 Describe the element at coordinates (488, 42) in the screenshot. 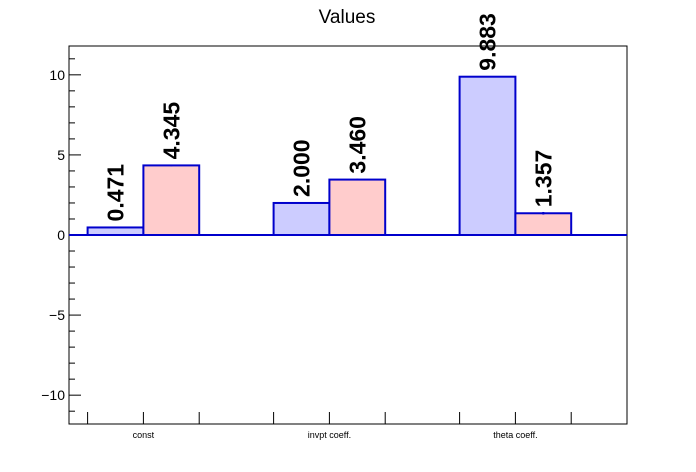

I see `data-label: 9.883` at that location.